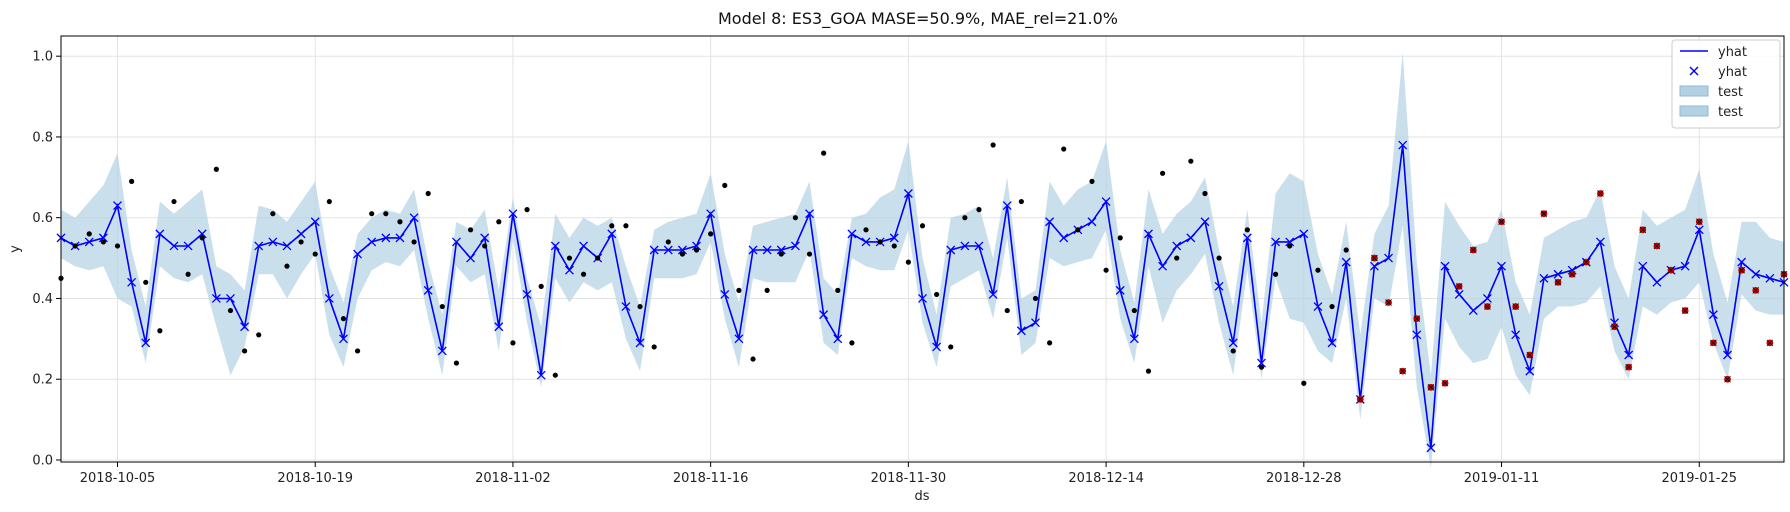 The height and width of the screenshot is (512, 1790). Describe the element at coordinates (711, 478) in the screenshot. I see `x-tick-label: 2018-11-16` at that location.